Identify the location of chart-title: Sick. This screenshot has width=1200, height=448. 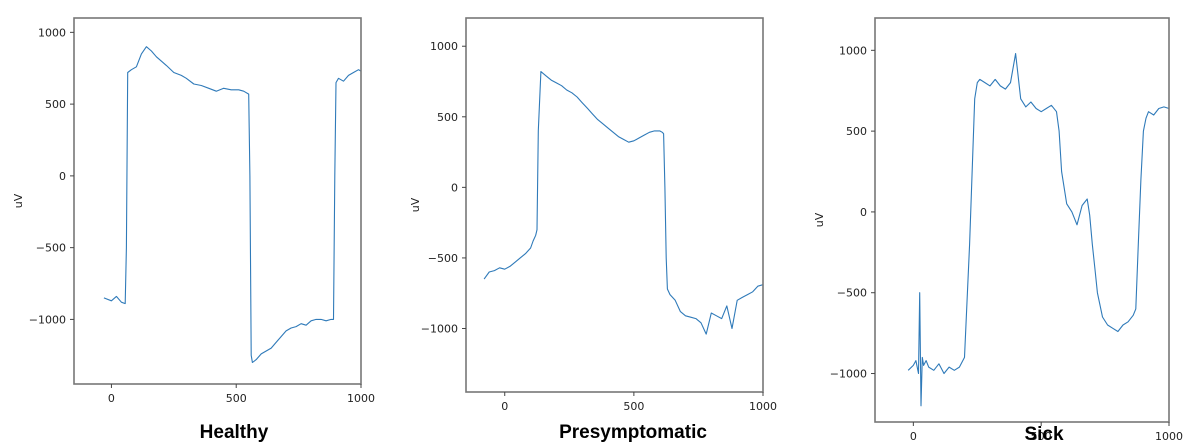
(1044, 434).